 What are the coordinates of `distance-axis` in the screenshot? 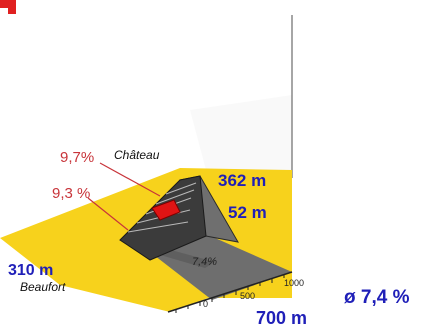 It's located at (230, 292).